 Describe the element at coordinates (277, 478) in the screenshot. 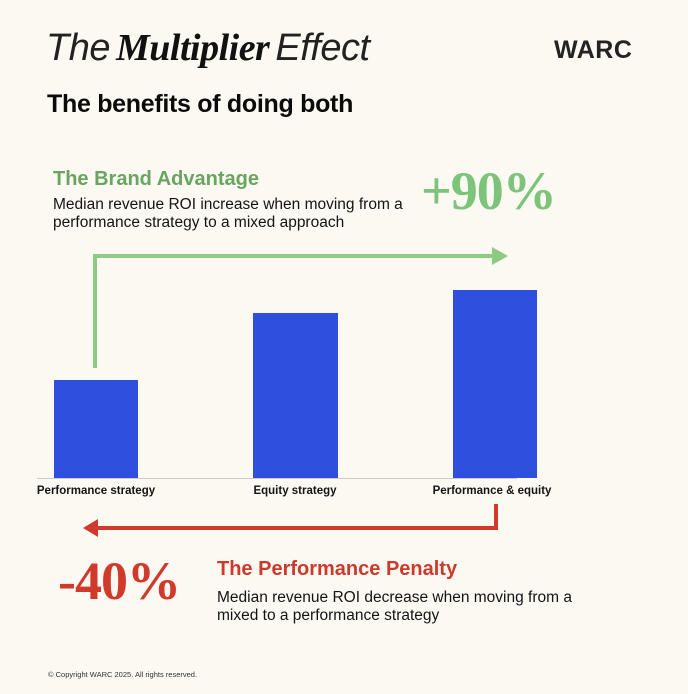

I see `x-axis-line` at that location.